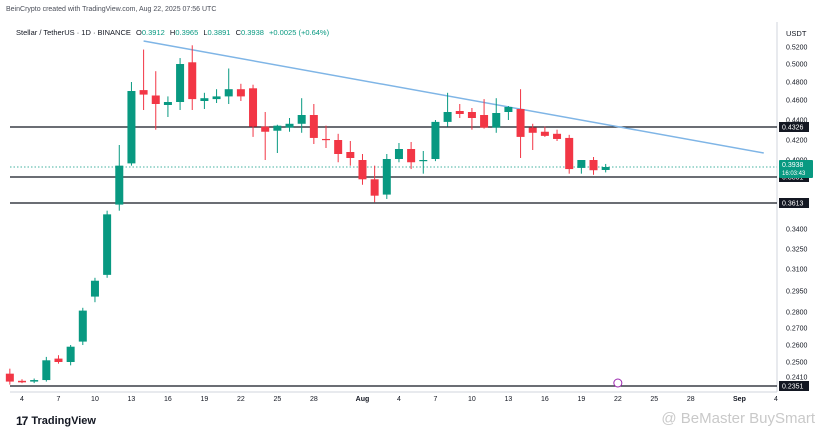 This screenshot has height=445, width=823. Describe the element at coordinates (797, 48) in the screenshot. I see `y-tick-label: 0.5200` at that location.